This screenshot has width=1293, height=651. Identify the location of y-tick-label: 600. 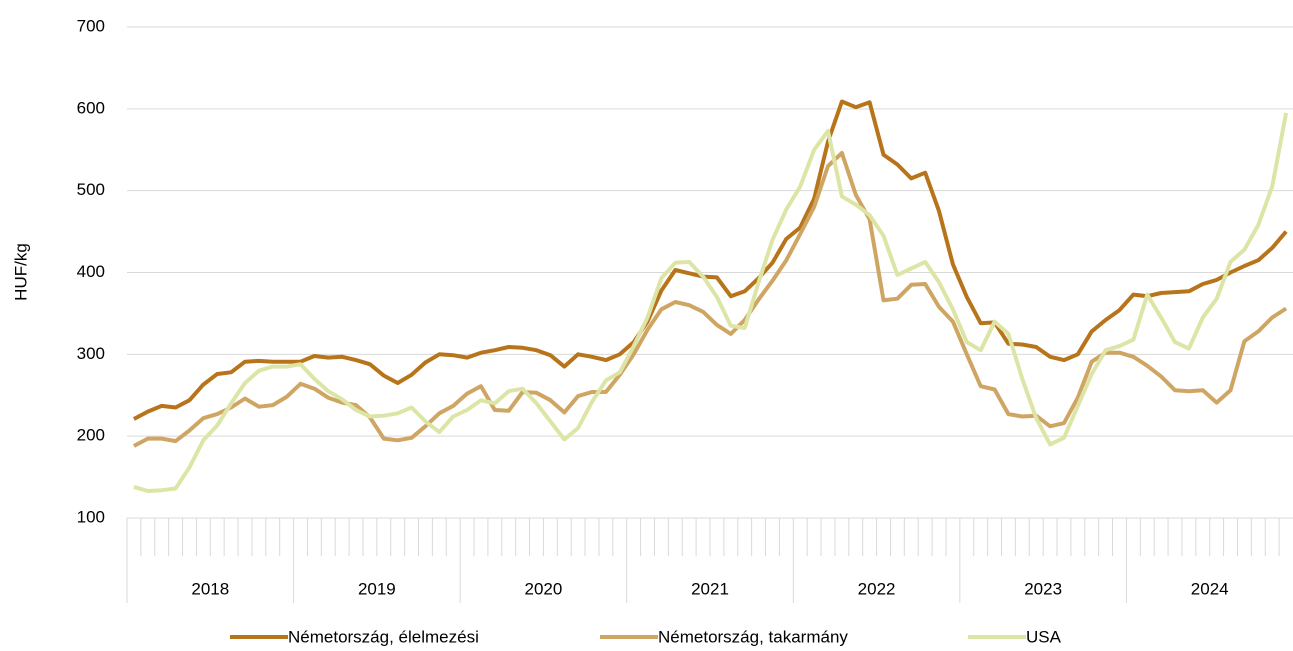
(91, 107).